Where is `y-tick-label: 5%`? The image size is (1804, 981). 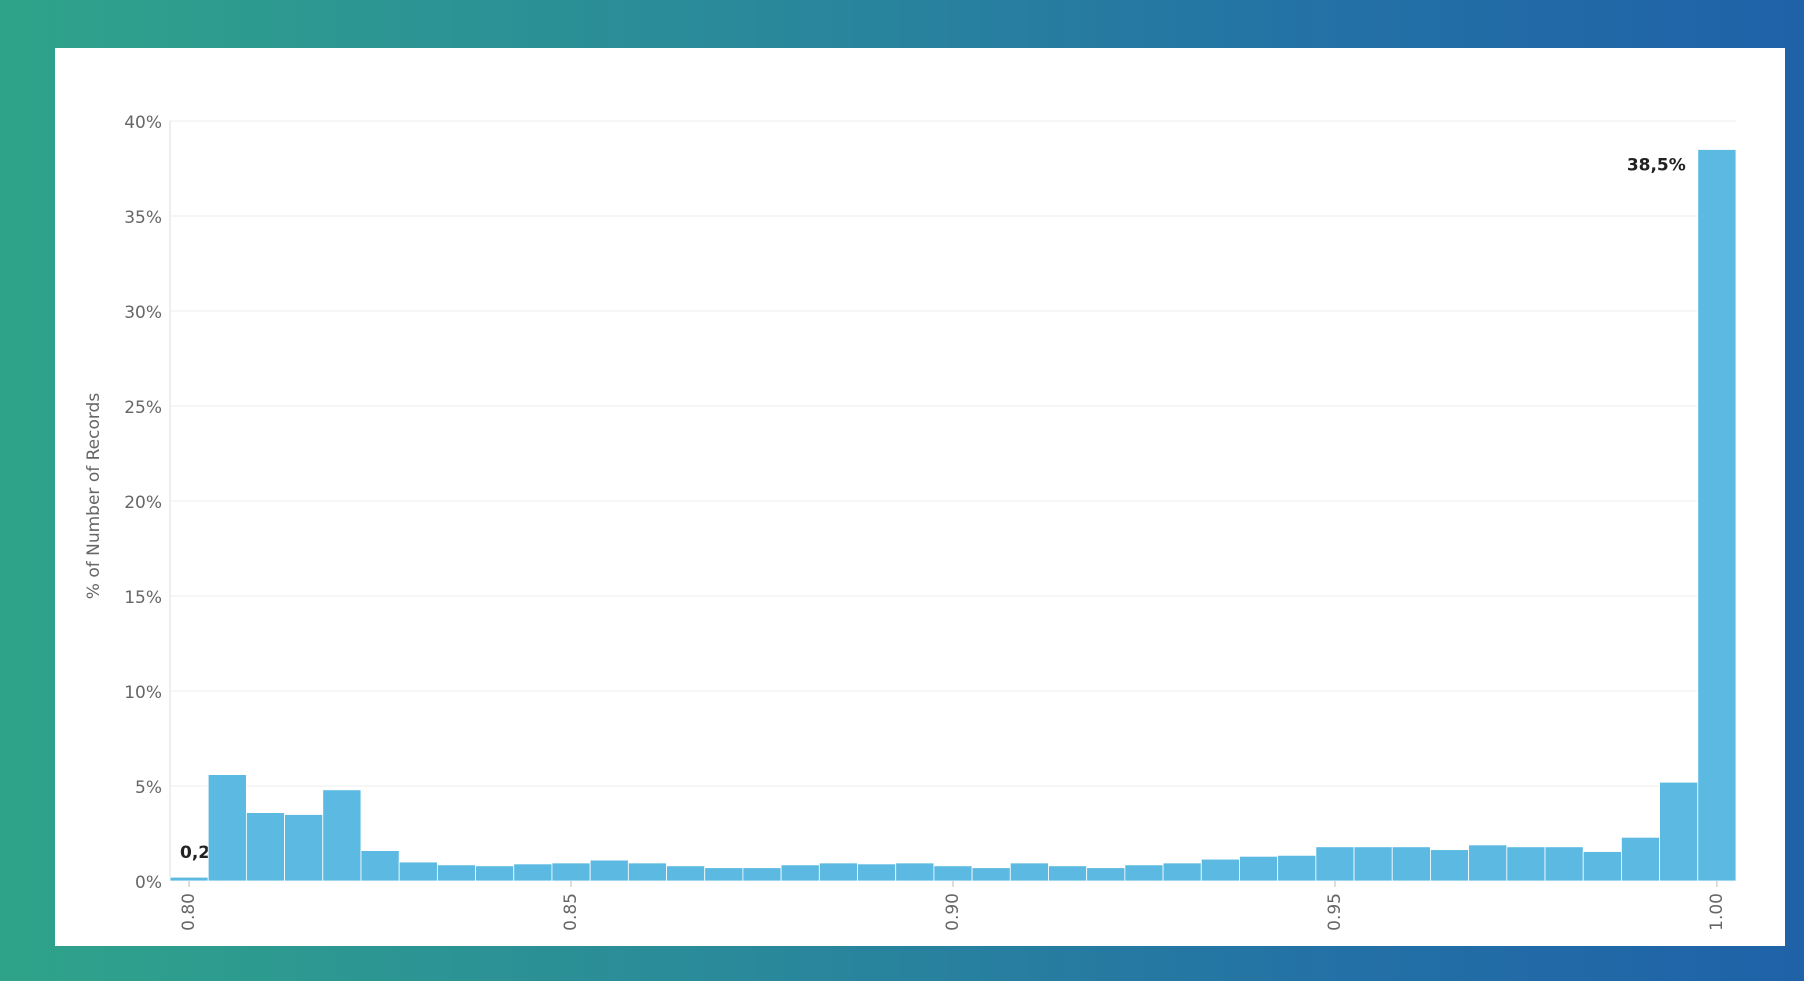 y-tick-label: 5% is located at coordinates (148, 788).